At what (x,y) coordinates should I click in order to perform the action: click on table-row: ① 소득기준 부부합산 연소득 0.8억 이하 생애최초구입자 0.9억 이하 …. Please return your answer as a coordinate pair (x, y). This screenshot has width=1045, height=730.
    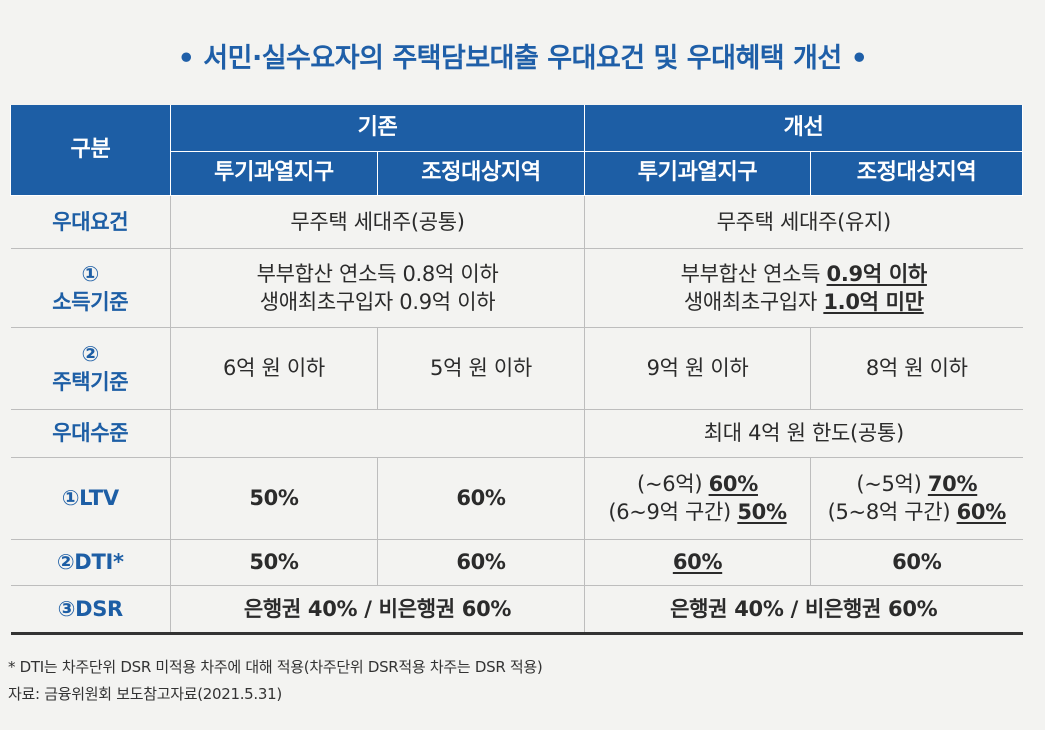
    Looking at the image, I should click on (516, 288).